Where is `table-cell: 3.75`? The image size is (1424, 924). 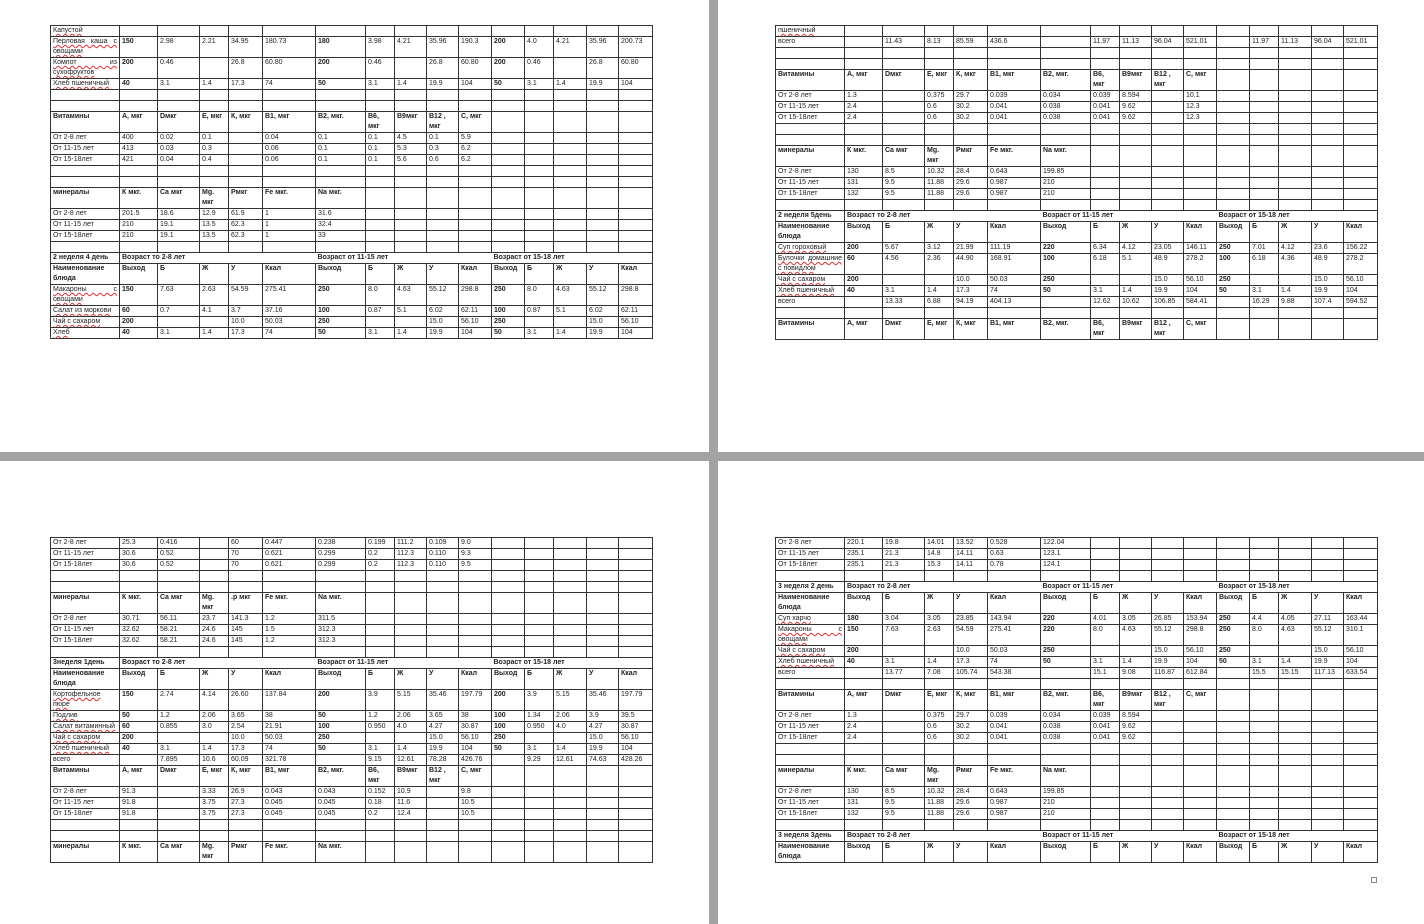
table-cell: 3.75 is located at coordinates (214, 803).